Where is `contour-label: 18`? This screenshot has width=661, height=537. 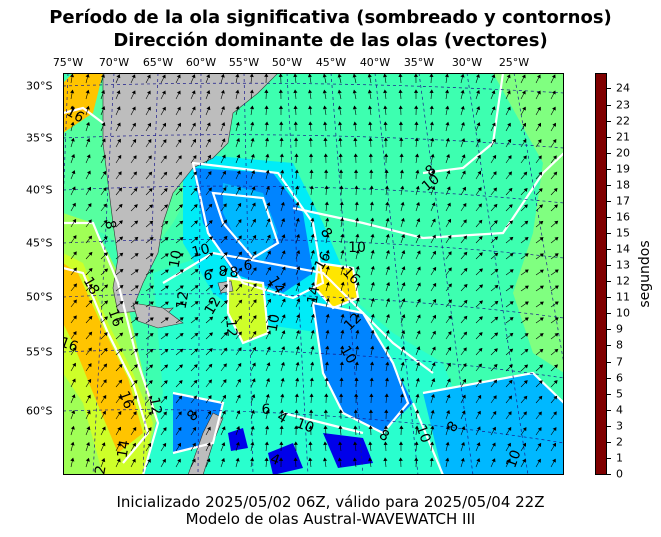 contour-label: 18 is located at coordinates (91, 285).